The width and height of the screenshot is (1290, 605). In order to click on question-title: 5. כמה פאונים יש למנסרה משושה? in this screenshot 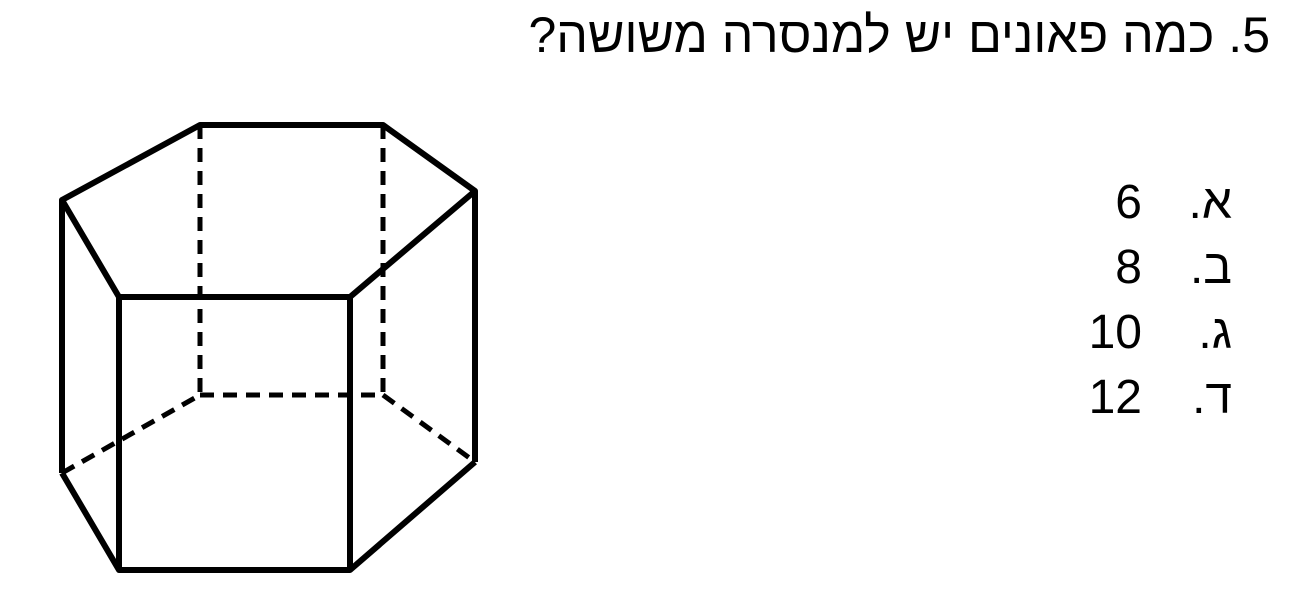, I will do `click(899, 35)`.